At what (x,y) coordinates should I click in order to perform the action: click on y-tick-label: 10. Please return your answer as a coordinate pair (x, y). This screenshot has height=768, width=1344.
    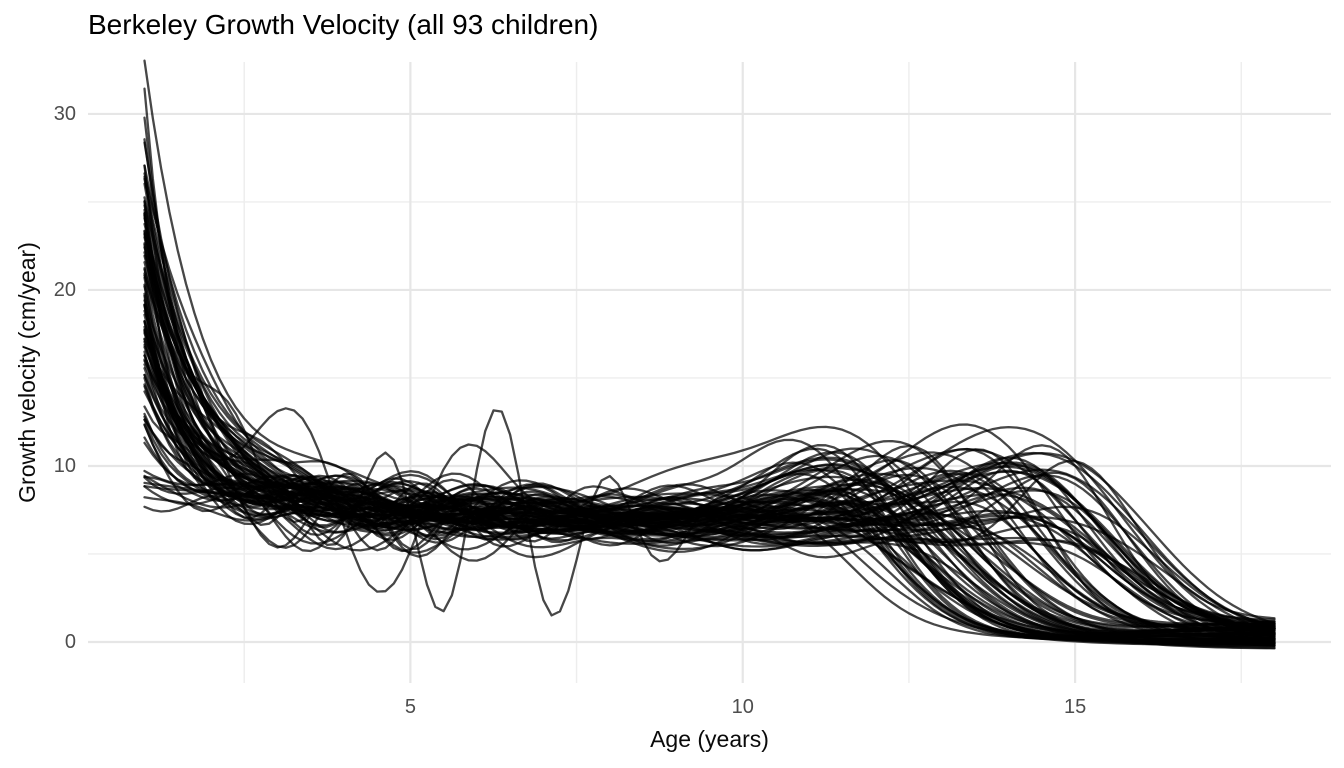
    Looking at the image, I should click on (64, 465).